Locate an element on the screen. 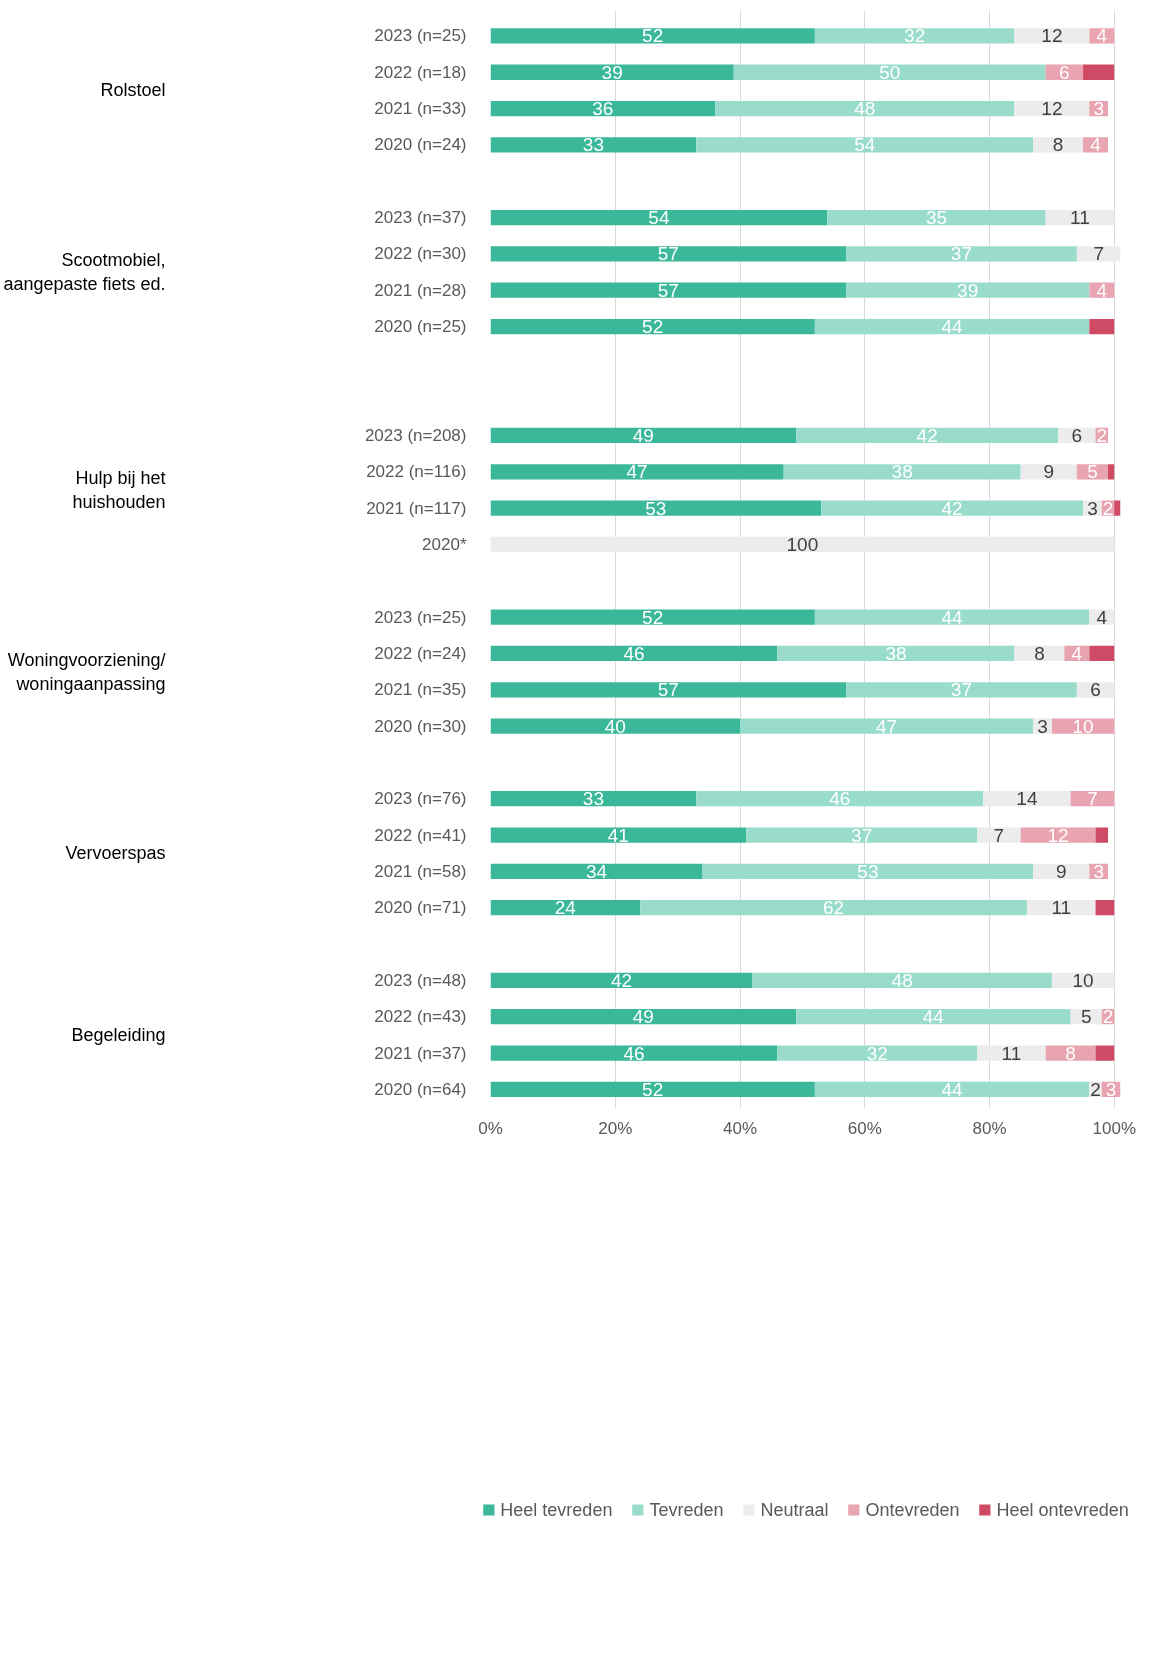  data-label: 37 is located at coordinates (961, 254).